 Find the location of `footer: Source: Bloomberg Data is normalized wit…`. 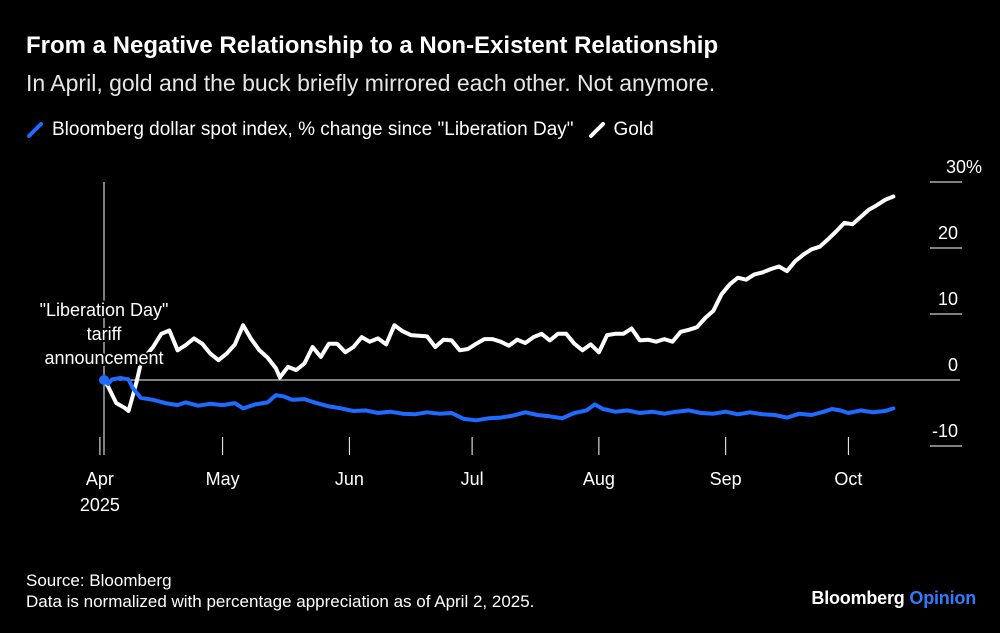

footer: Source: Bloomberg Data is normalized wit… is located at coordinates (280, 591).